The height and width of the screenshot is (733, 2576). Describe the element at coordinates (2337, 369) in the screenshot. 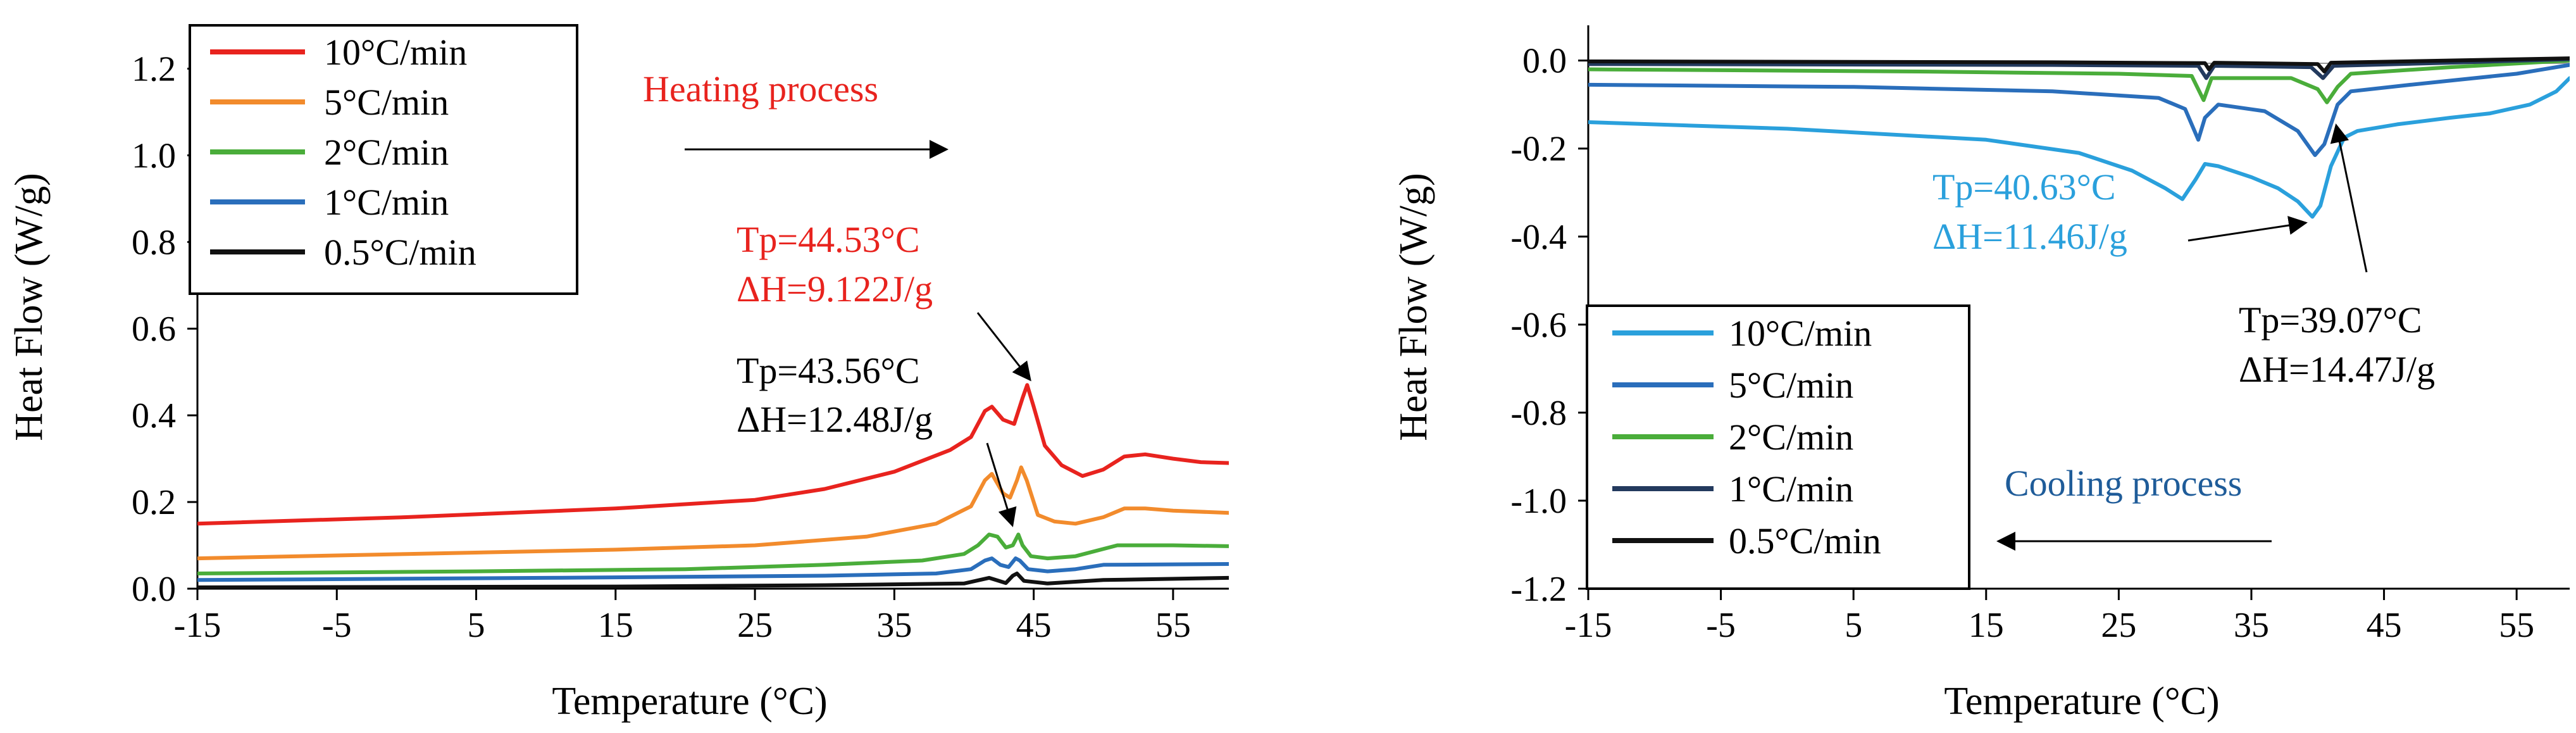

I see `cooling-peak2-dh: ΔH=14.47J/g` at that location.